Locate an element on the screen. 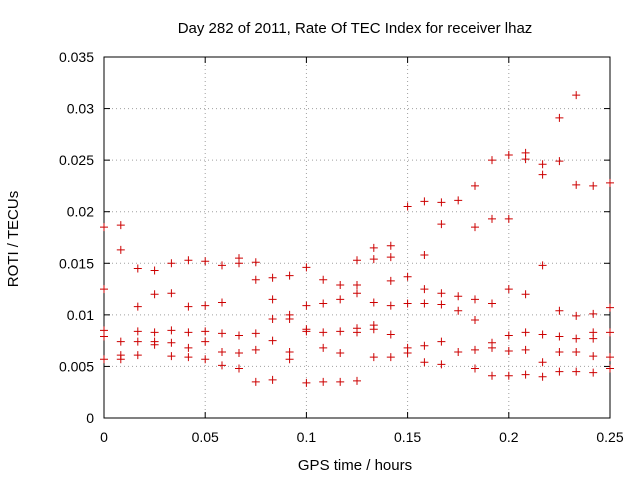 This screenshot has width=640, height=480. y-axis-label: ROTI / TECUs is located at coordinates (13, 239).